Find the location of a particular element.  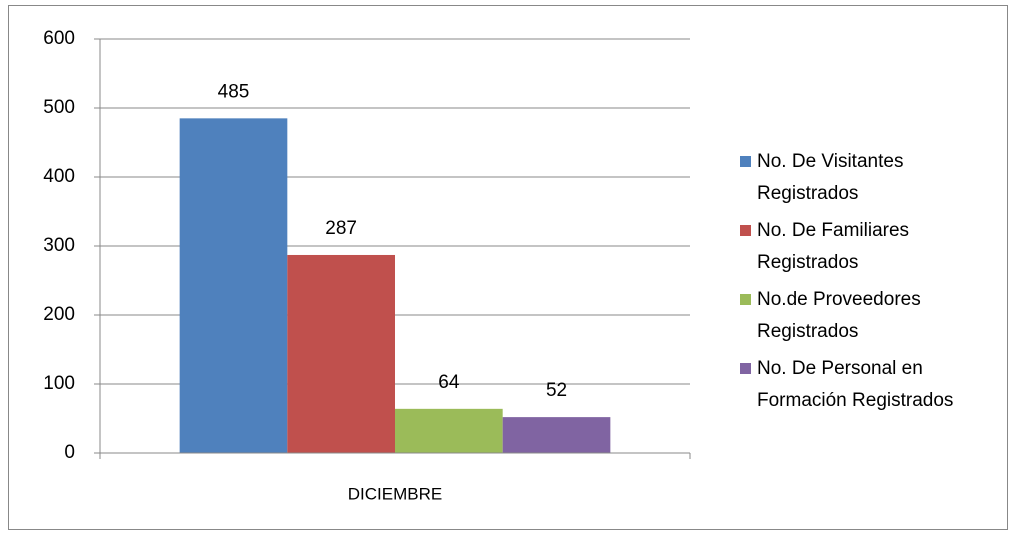

legend-label: No. De Familiares Registrados is located at coordinates (833, 246).